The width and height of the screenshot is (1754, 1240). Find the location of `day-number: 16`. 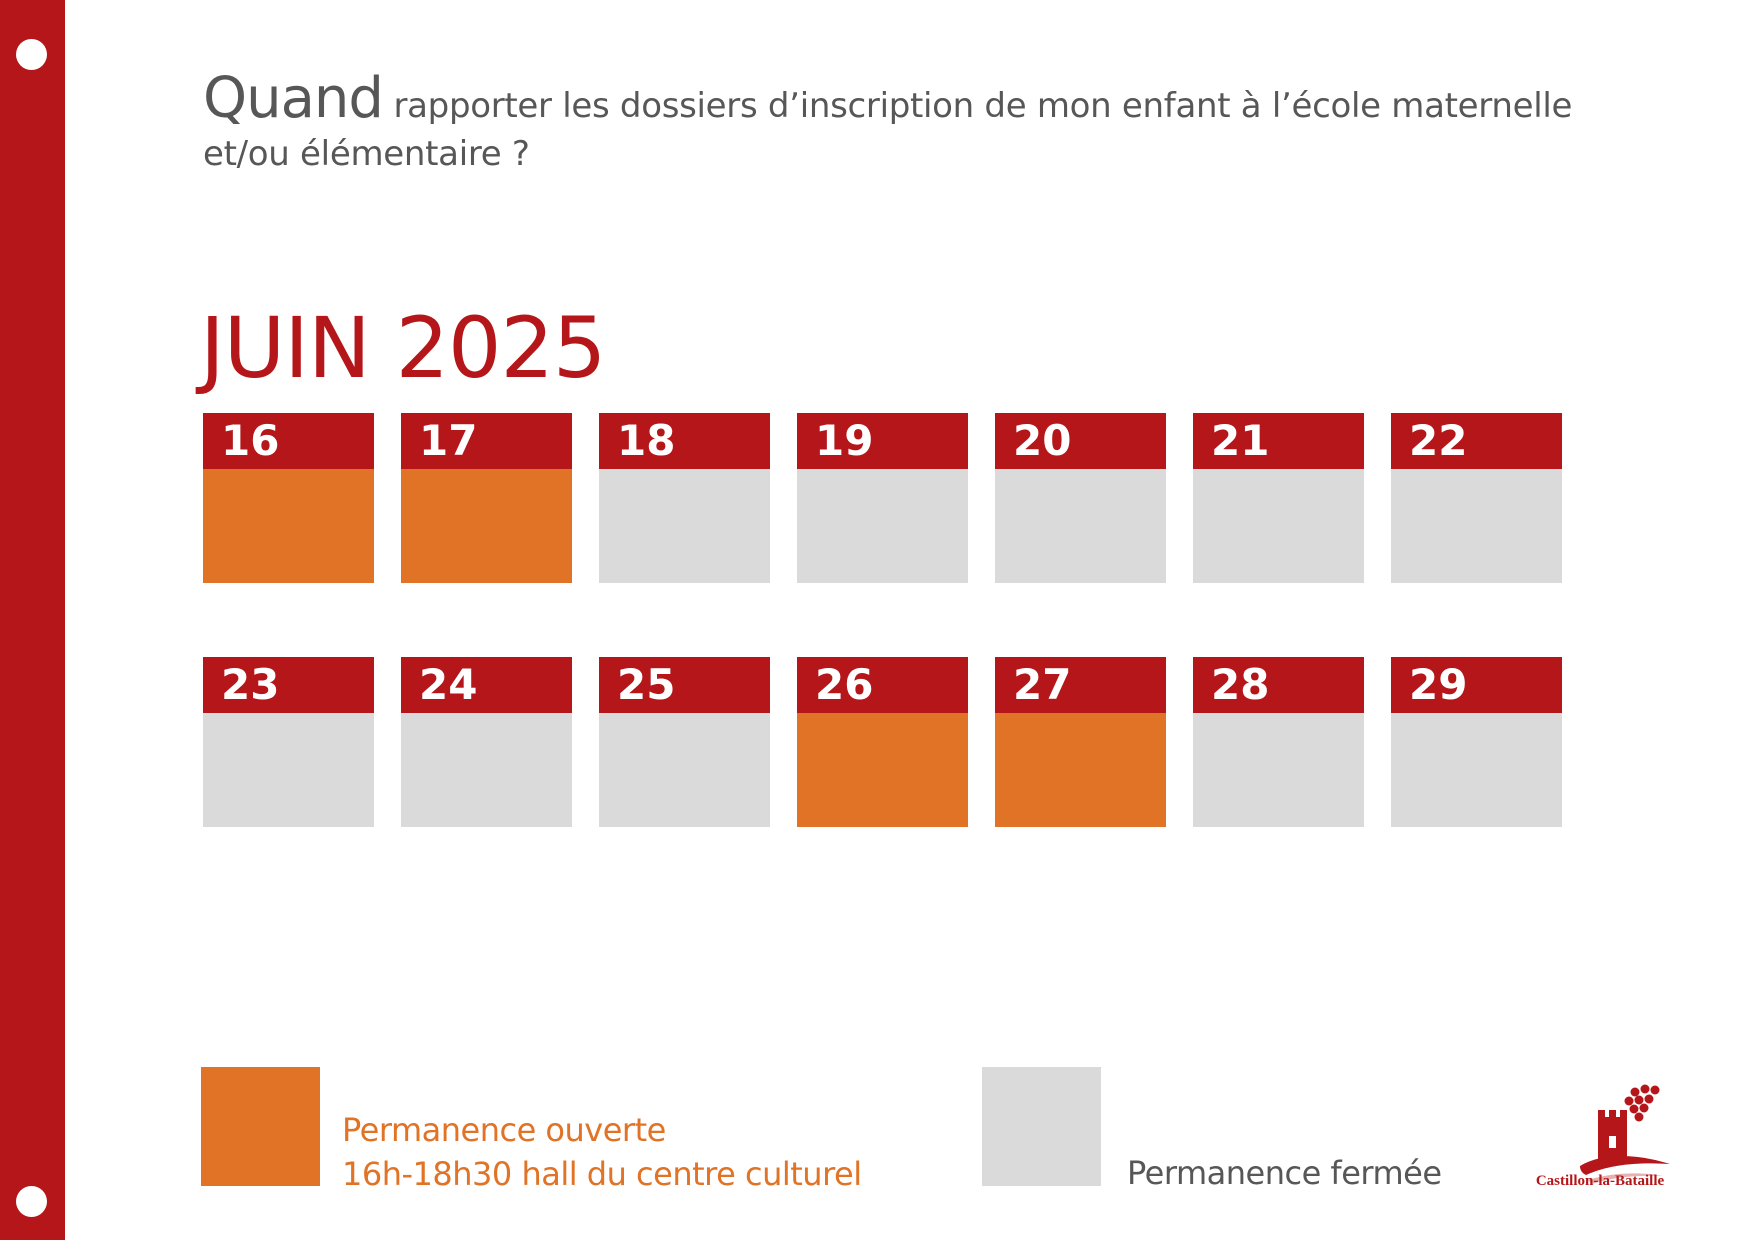

day-number: 16 is located at coordinates (288, 441).